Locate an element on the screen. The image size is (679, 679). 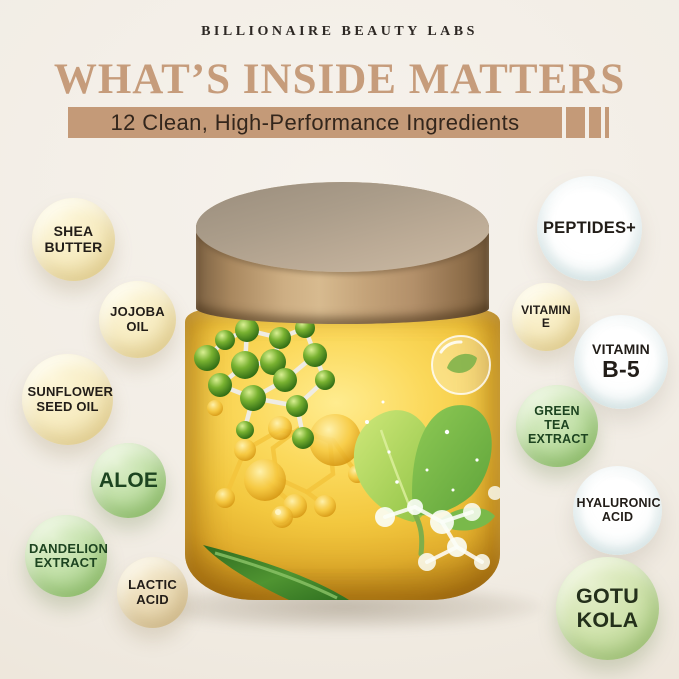
brand-name: BILLIONAIRE BEAUTY LABS is located at coordinates (339, 31).